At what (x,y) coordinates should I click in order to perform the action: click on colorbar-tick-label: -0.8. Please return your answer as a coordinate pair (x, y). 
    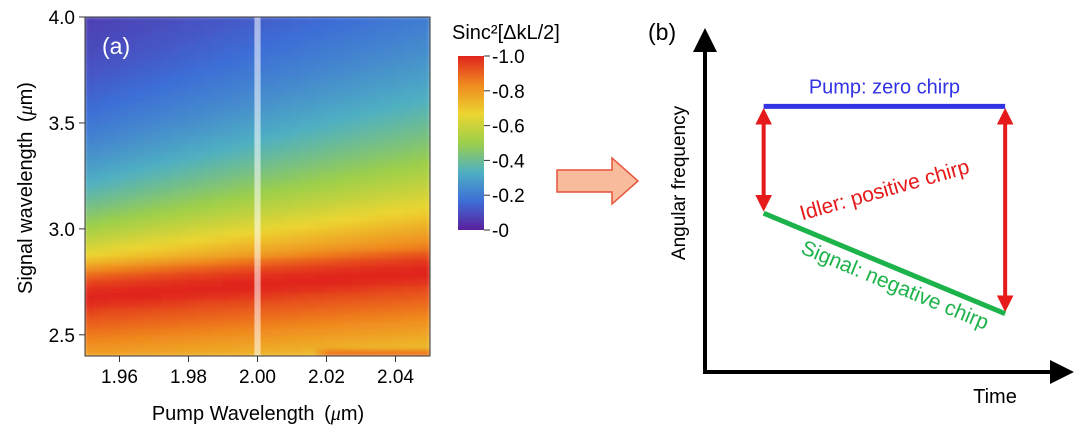
    Looking at the image, I should click on (508, 92).